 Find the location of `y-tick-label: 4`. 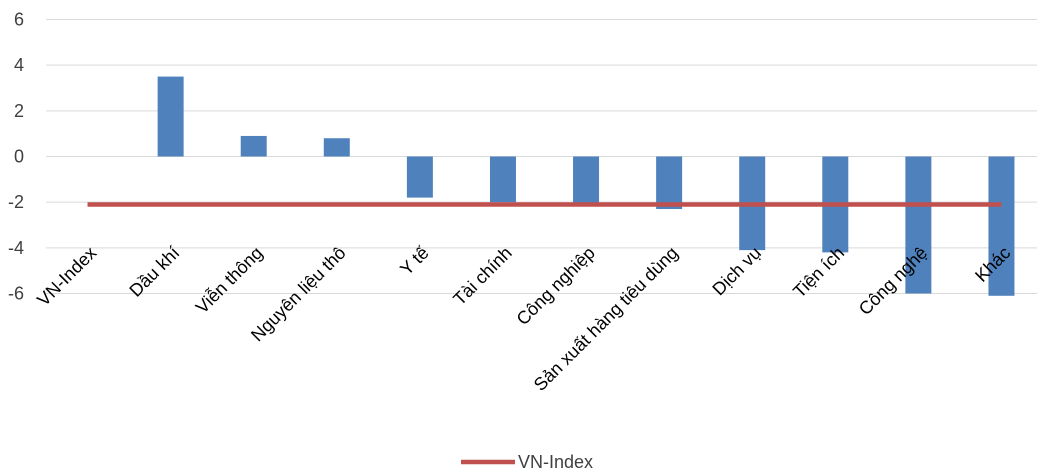

y-tick-label: 4 is located at coordinates (19, 65).